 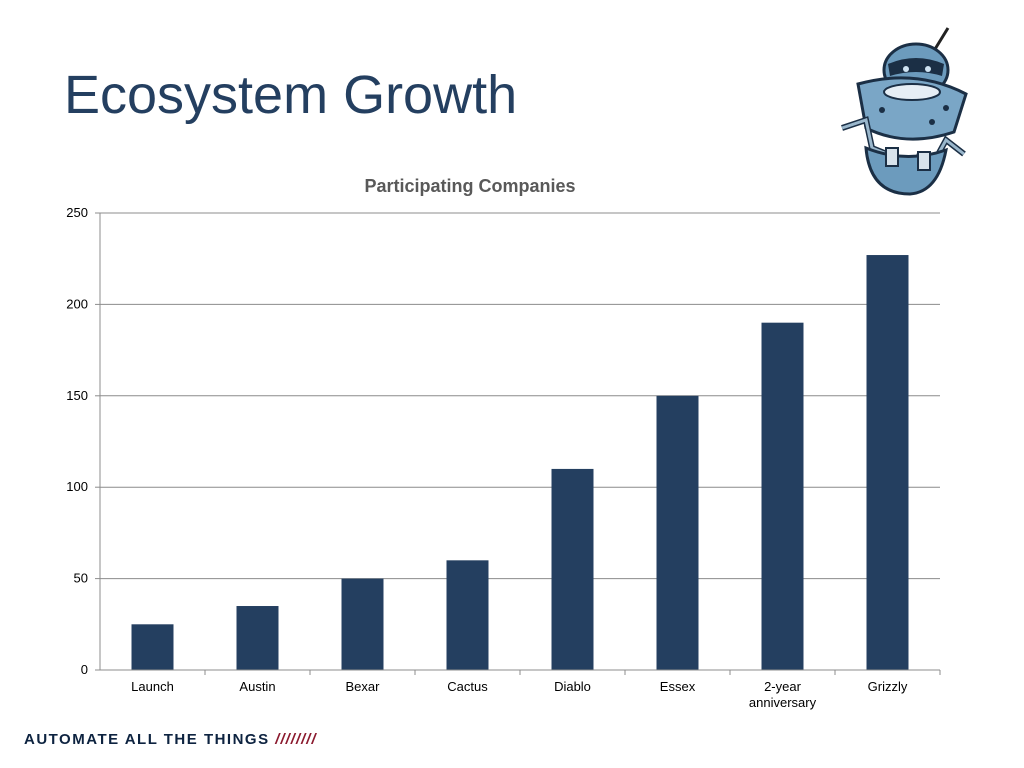 I want to click on footer-tagline: AUTOMATE ALL THE THINGS ////////, so click(x=170, y=739).